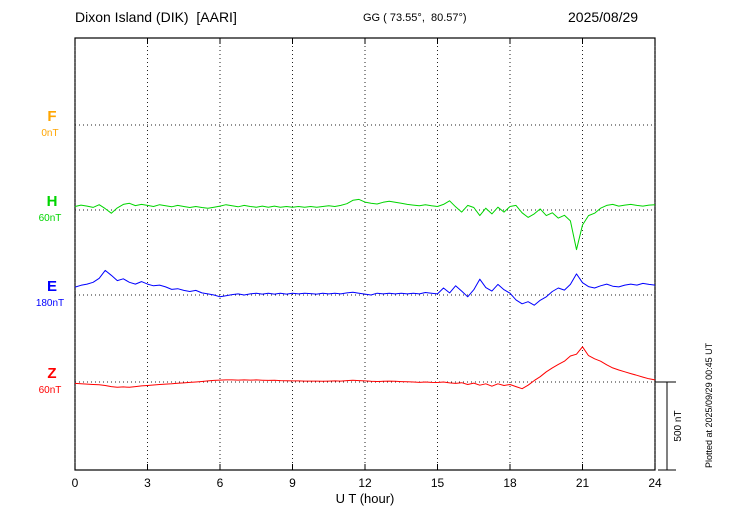  Describe the element at coordinates (603, 17) in the screenshot. I see `plot-date: 2025/08/29` at that location.